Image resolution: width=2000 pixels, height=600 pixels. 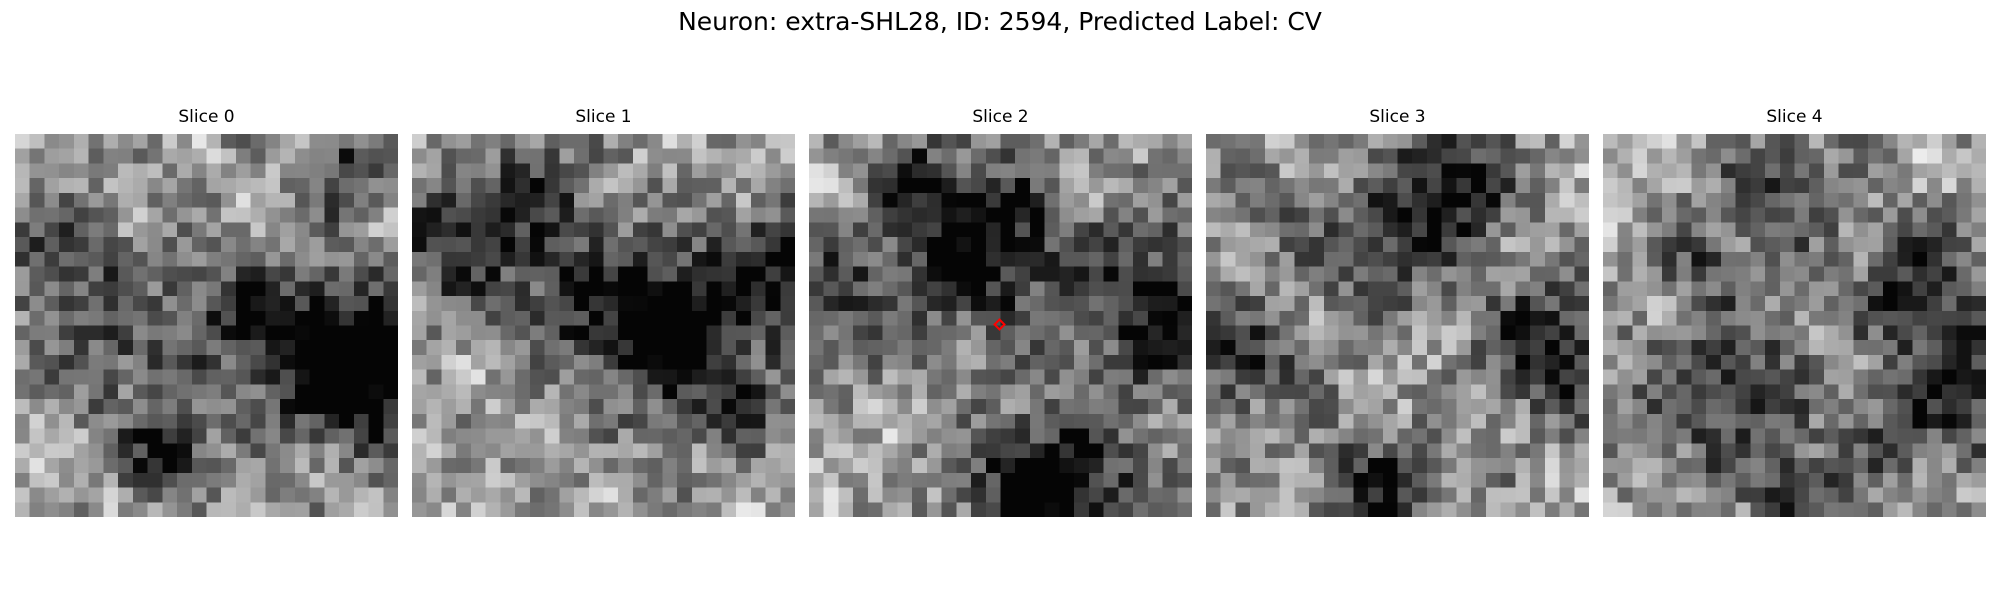 What do you see at coordinates (1000, 117) in the screenshot?
I see `slice-title-2: Slice 2` at bounding box center [1000, 117].